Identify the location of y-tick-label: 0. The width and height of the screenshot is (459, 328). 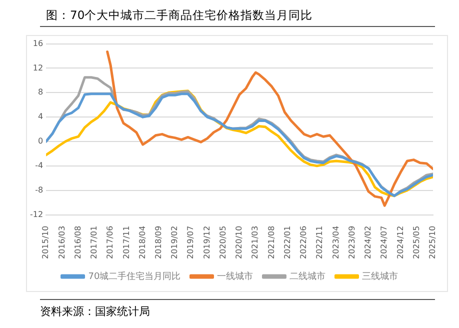
(41, 141).